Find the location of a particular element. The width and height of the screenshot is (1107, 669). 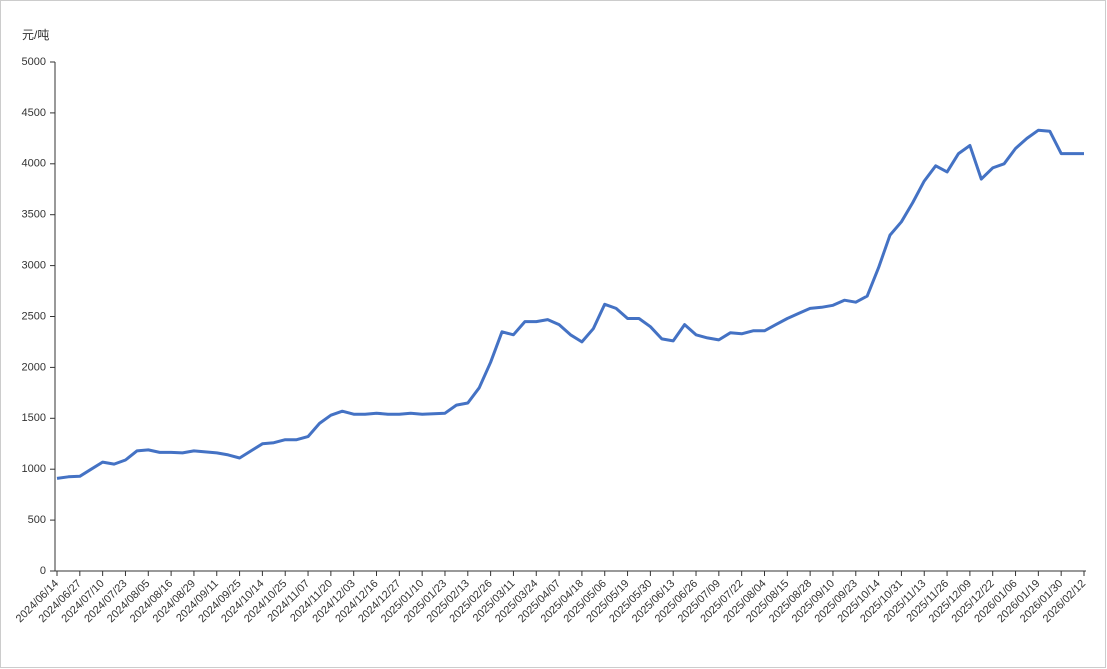

y-tick-label: 1500 is located at coordinates (34, 418).